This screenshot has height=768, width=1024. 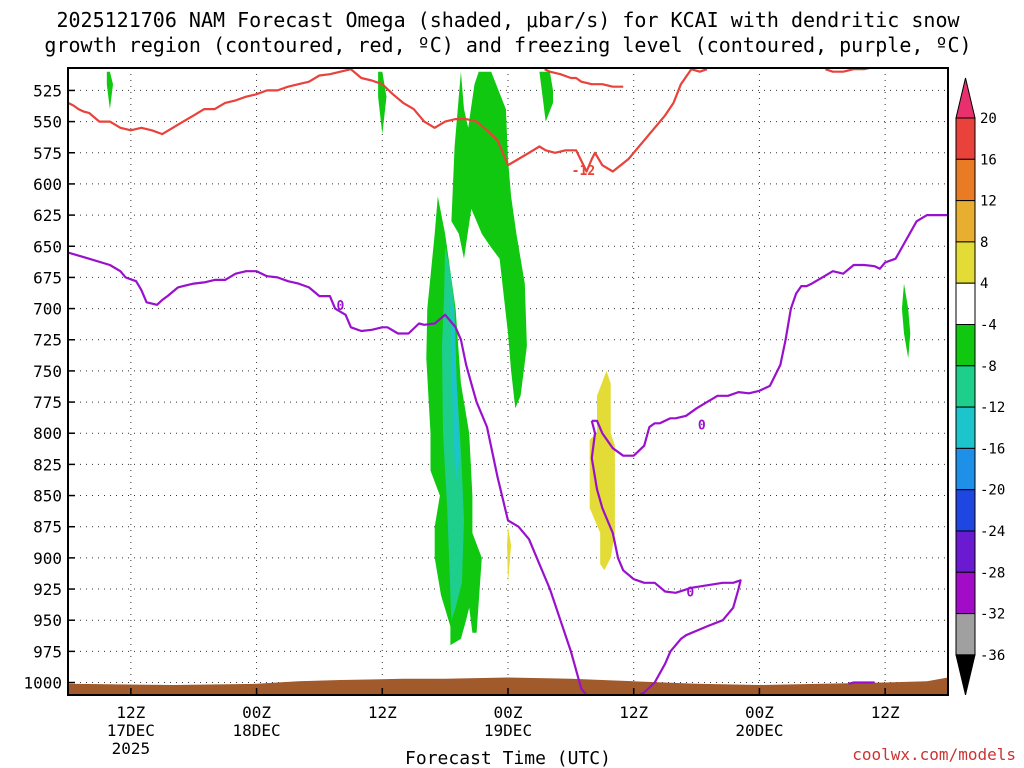 What do you see at coordinates (992, 491) in the screenshot?
I see `colorbar-label: -20` at bounding box center [992, 491].